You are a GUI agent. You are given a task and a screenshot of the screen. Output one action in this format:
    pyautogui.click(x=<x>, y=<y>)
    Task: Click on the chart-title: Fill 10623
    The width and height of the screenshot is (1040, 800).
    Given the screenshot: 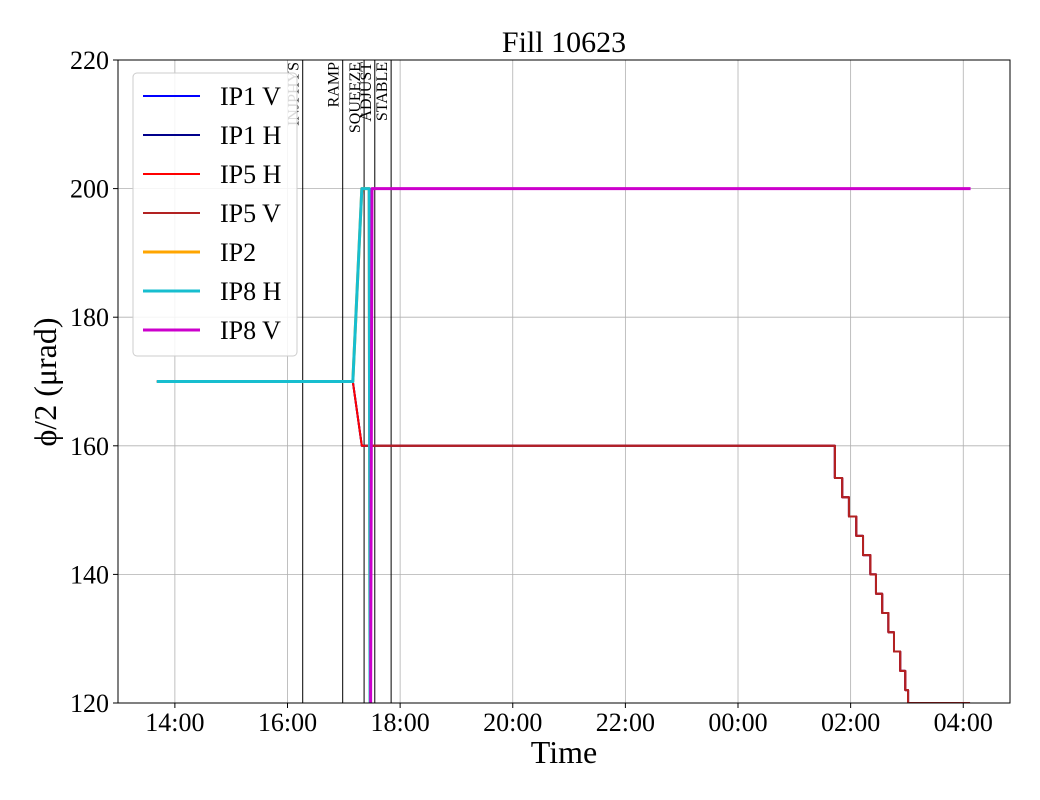 What is the action you would take?
    pyautogui.click(x=564, y=42)
    